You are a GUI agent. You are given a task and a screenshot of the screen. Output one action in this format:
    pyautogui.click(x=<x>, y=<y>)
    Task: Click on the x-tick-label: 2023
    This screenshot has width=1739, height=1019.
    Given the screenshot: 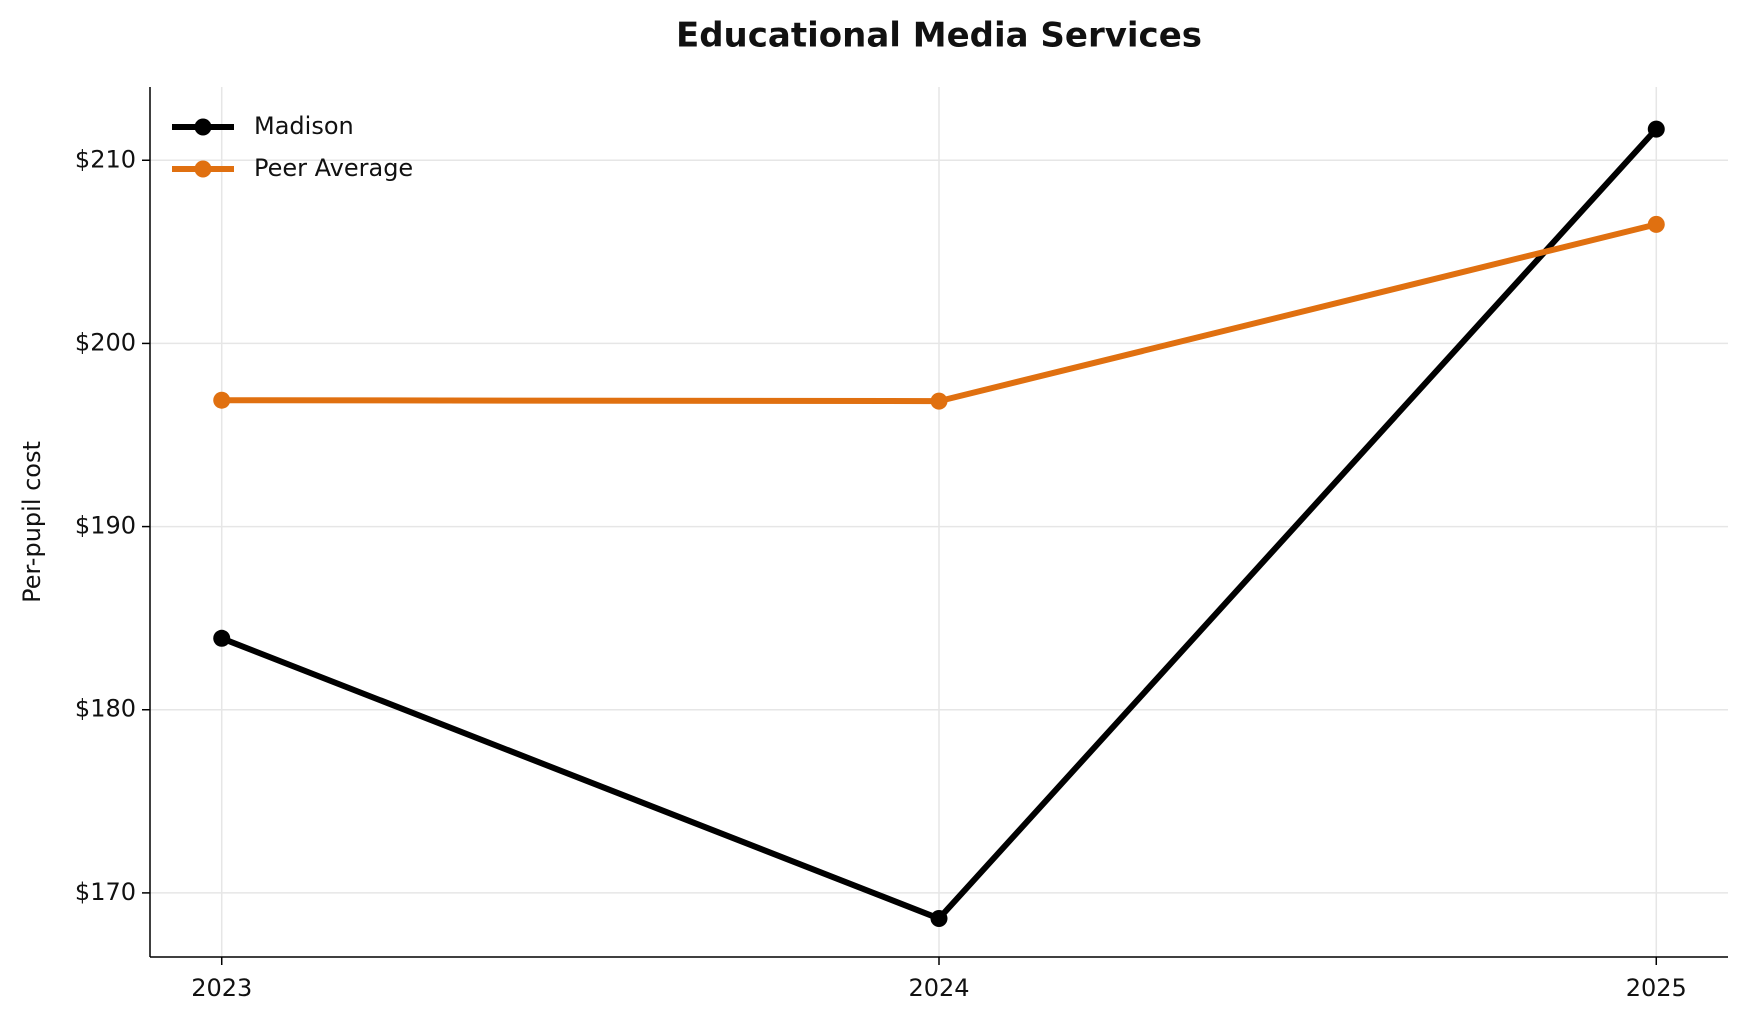 What is the action you would take?
    pyautogui.click(x=221, y=988)
    